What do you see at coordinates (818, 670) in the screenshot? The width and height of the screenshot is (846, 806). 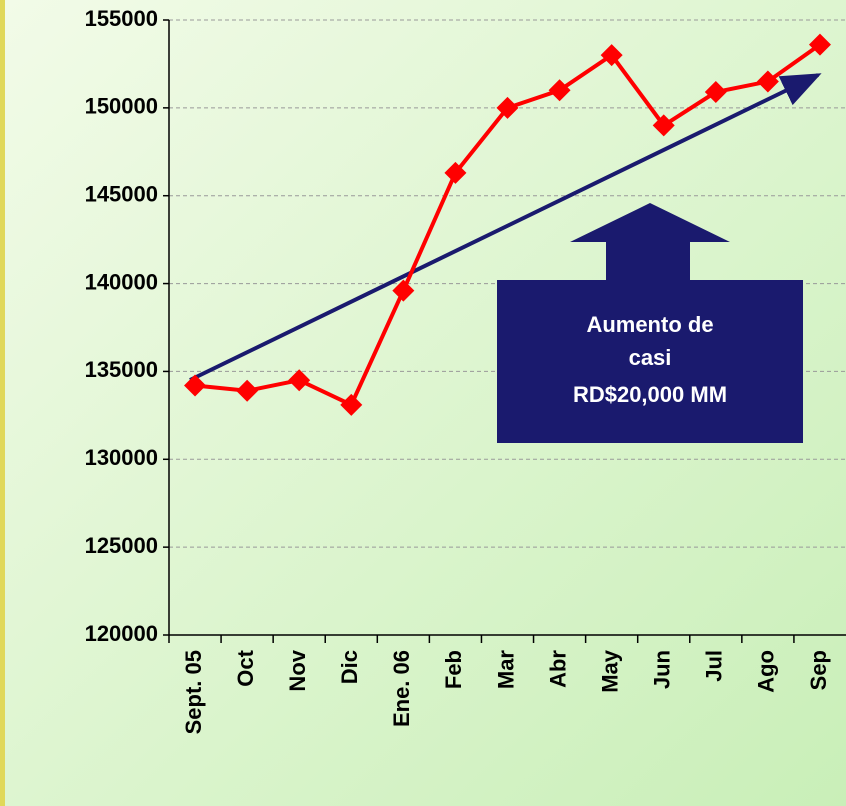 I see `x-tick-label: Sep` at bounding box center [818, 670].